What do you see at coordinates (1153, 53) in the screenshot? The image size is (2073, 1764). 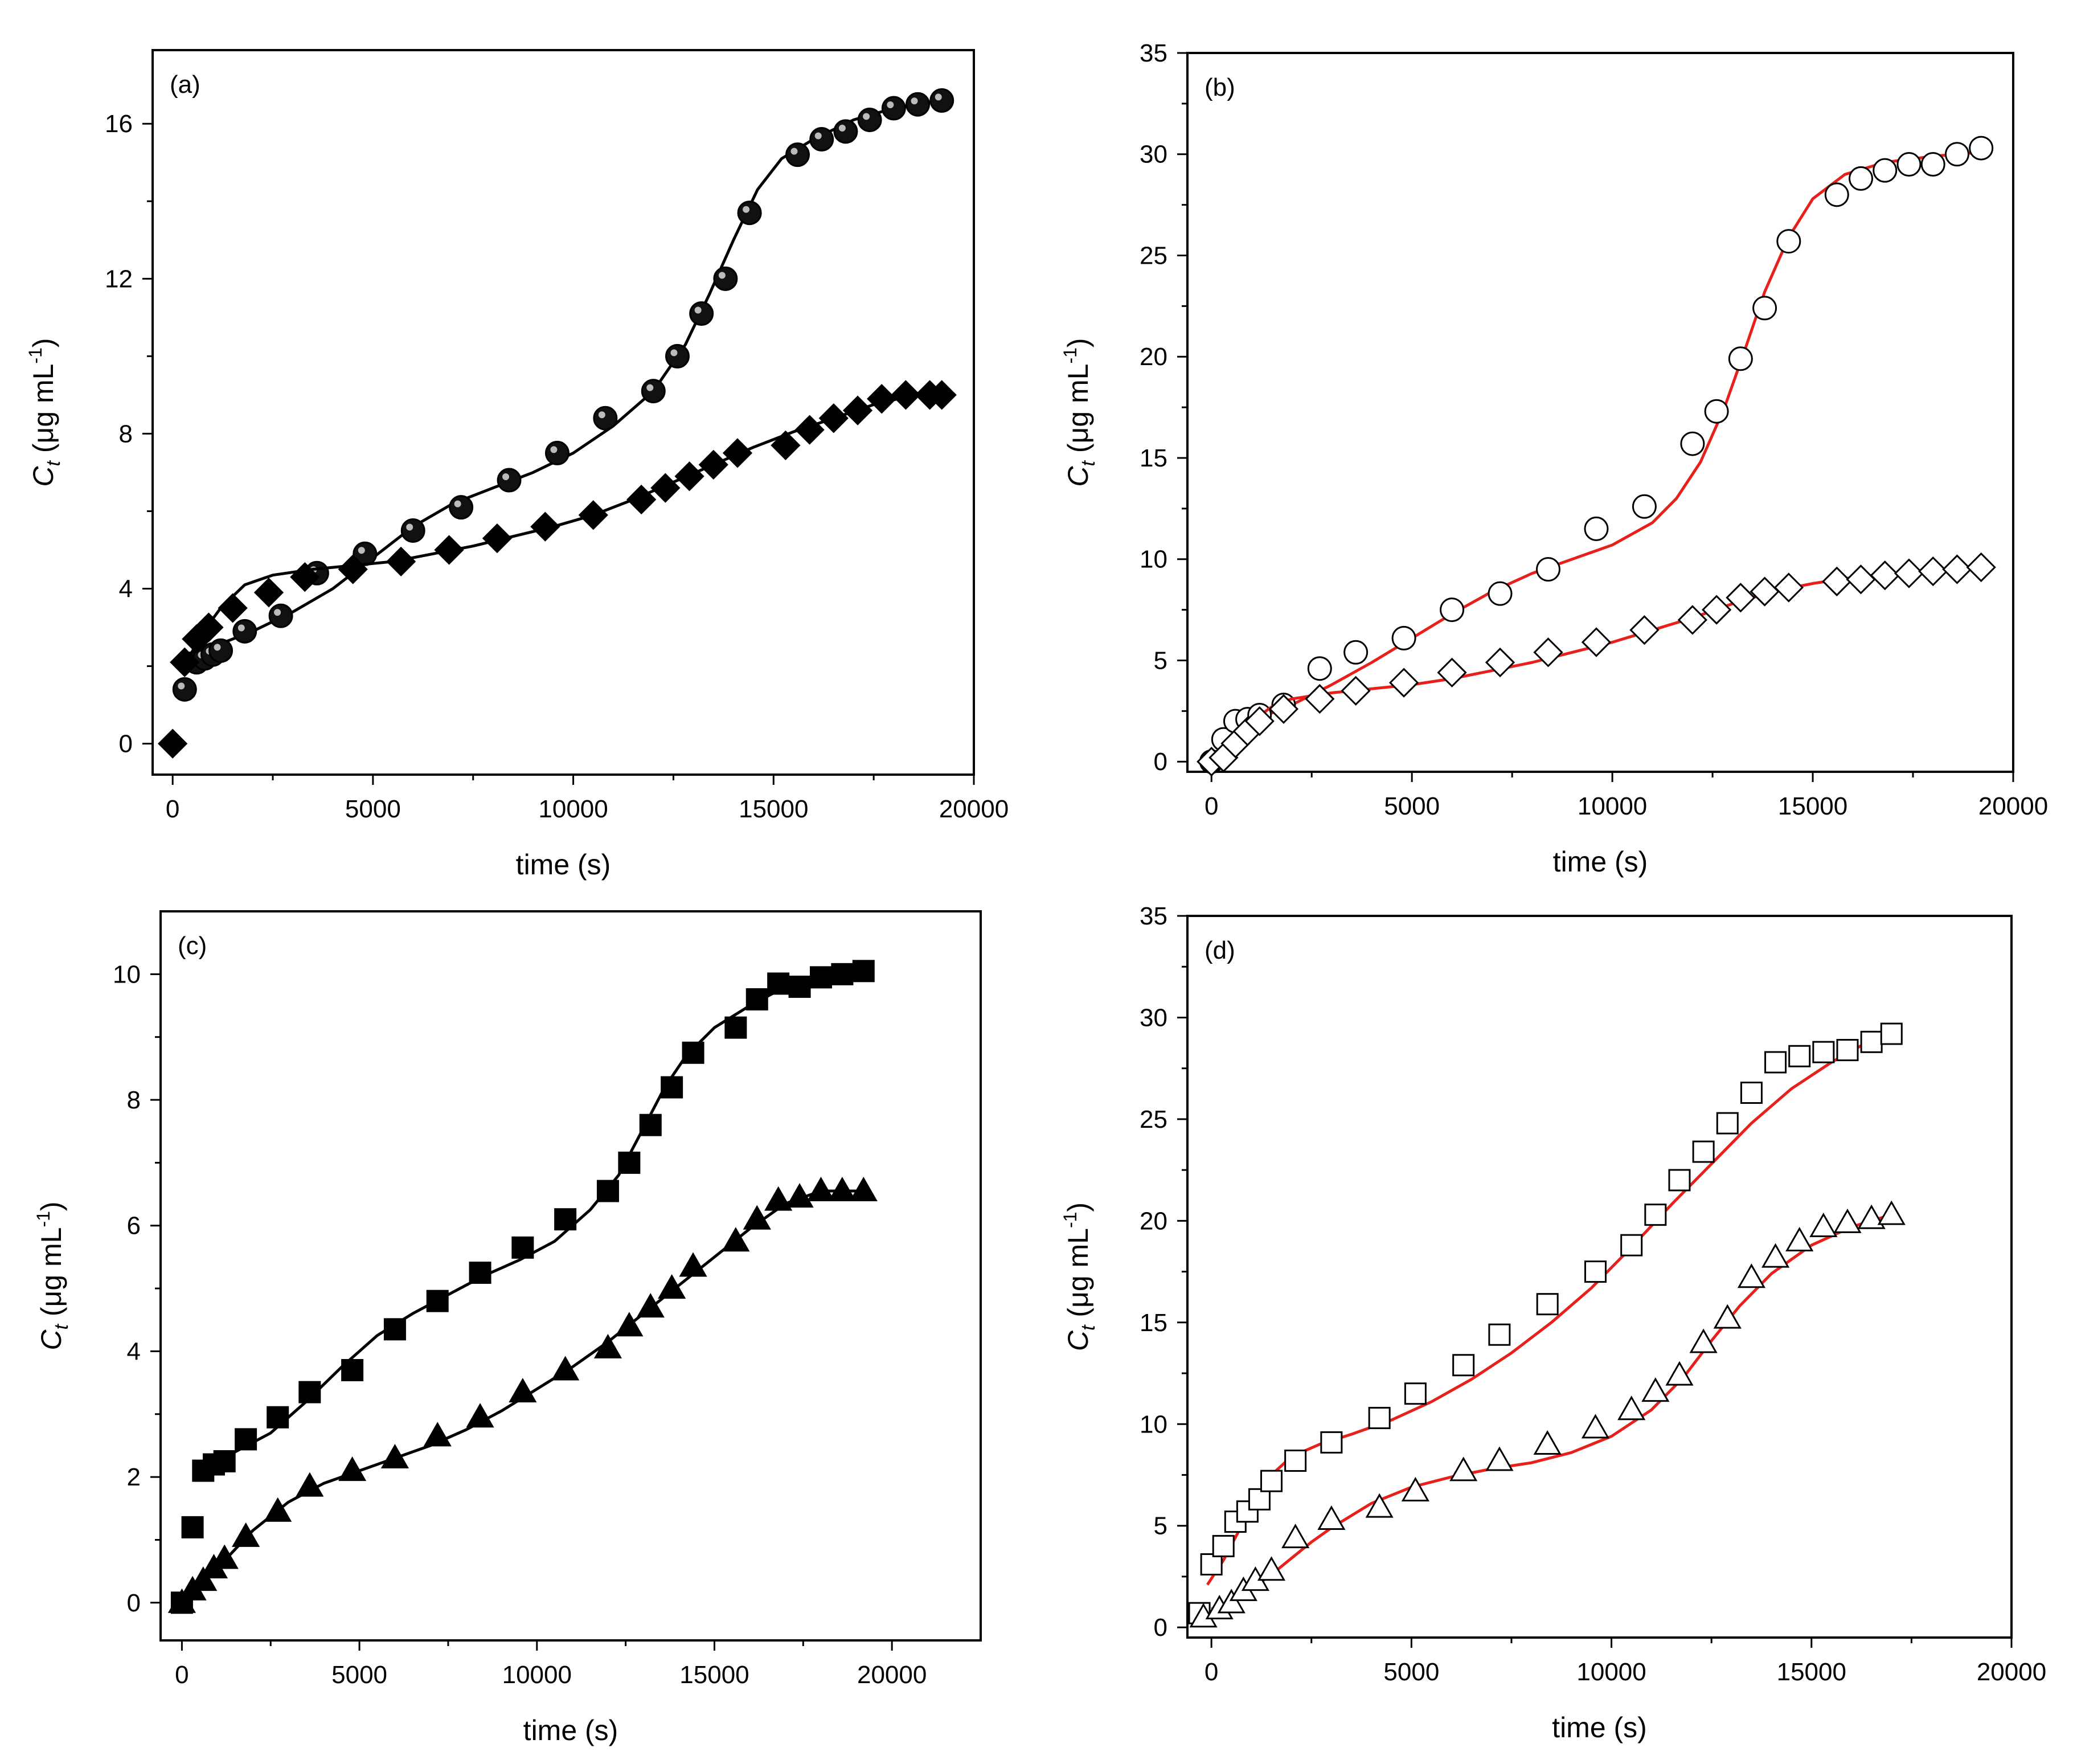 I see `y-tick-label: 35` at bounding box center [1153, 53].